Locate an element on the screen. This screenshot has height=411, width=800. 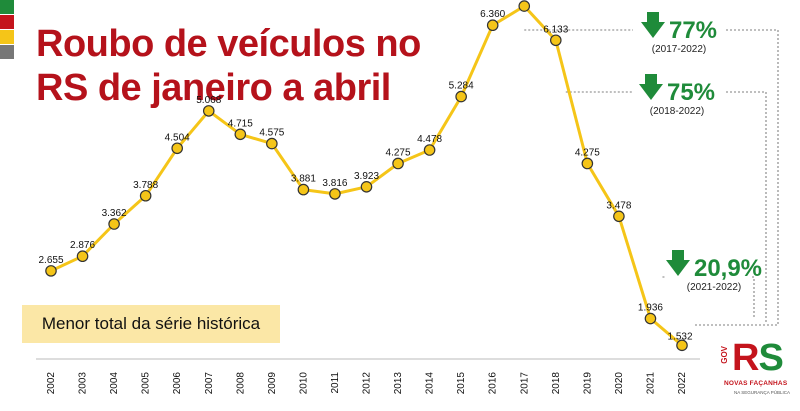
data-label: 3.788 is located at coordinates (145, 185).